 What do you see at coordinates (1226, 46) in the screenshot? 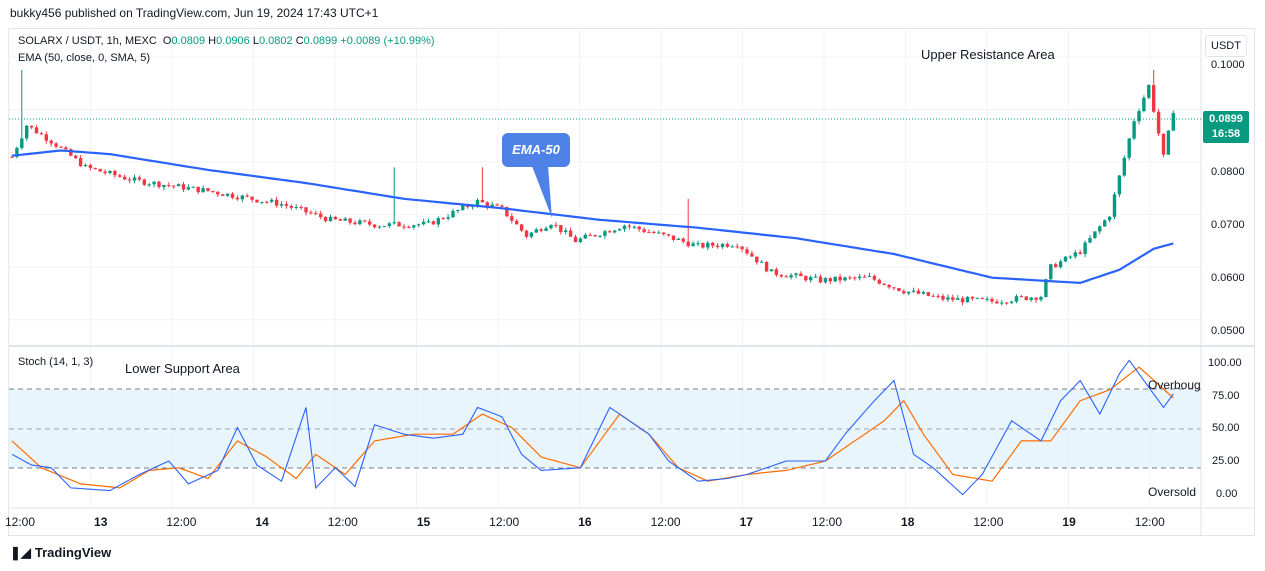
I see `currency-selector: USDT` at bounding box center [1226, 46].